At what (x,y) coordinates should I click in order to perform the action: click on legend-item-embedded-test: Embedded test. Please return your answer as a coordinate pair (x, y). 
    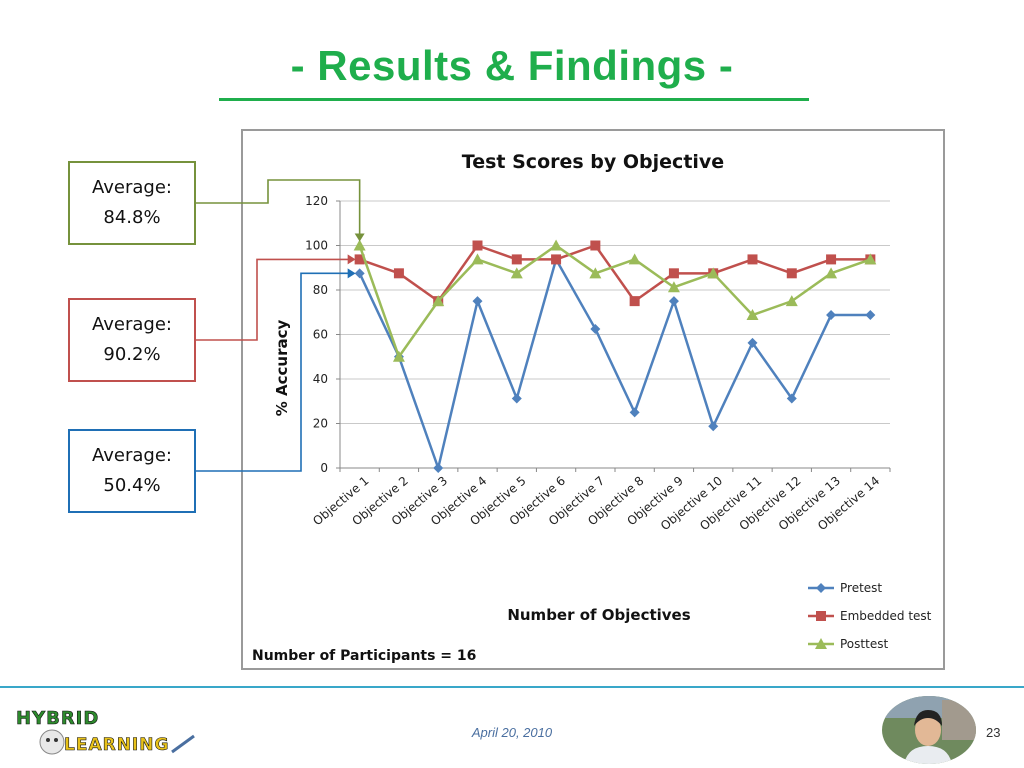
    Looking at the image, I should click on (870, 616).